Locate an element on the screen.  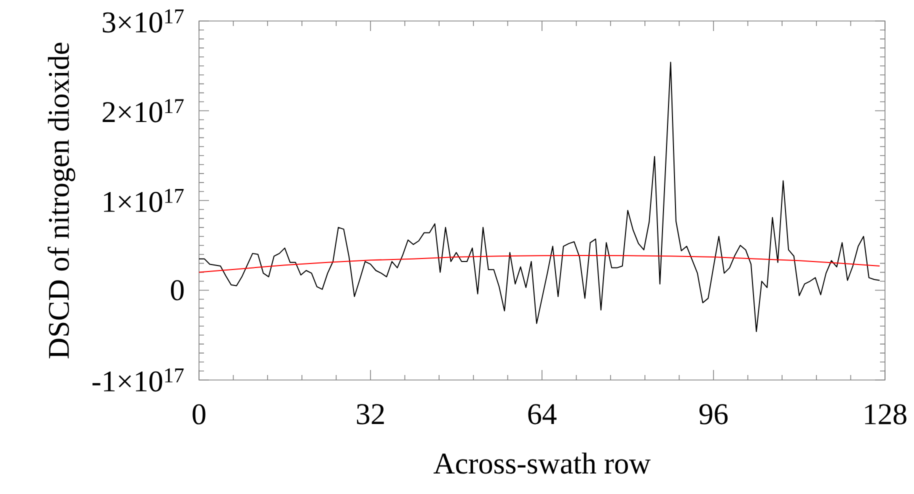
x-tick-label: 0 is located at coordinates (199, 414).